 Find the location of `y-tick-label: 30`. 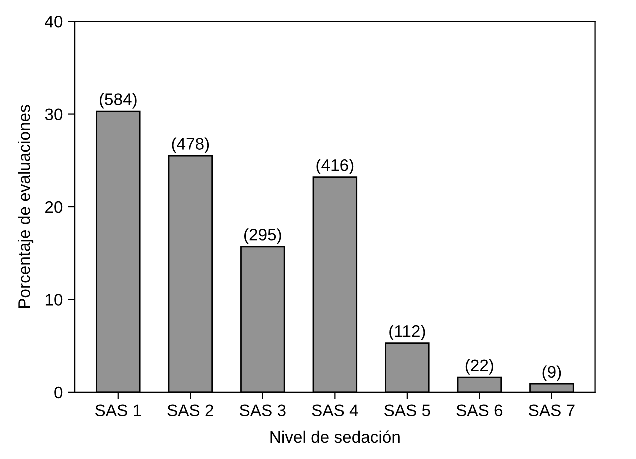

y-tick-label: 30 is located at coordinates (54, 114).